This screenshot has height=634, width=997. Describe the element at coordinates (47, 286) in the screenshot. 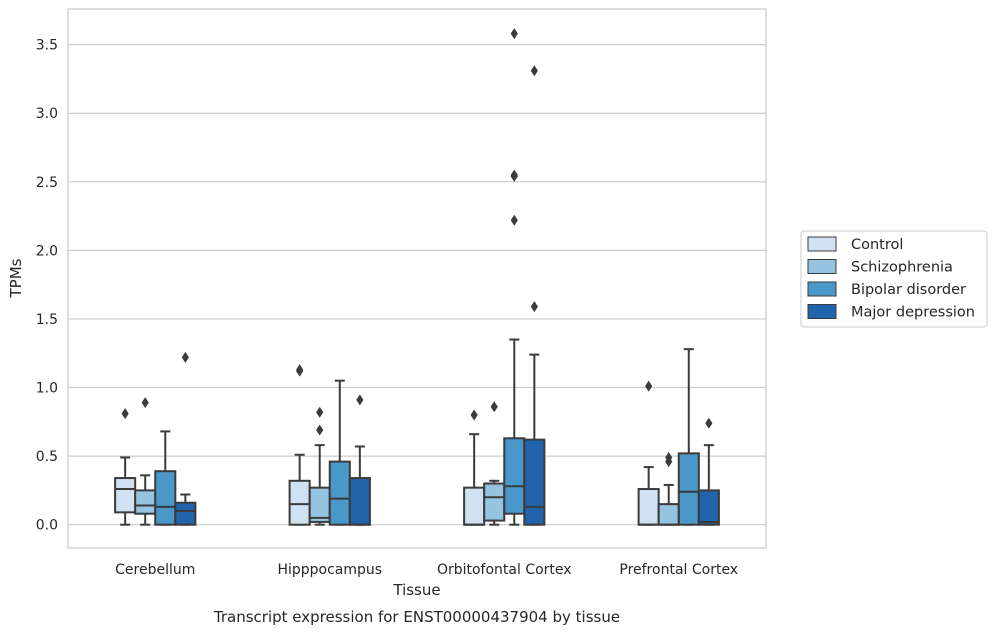

I see `y-axis-ticks: 0.0 0.5 1.0 1.5 2.0 2.5 3.0 3.5` at that location.